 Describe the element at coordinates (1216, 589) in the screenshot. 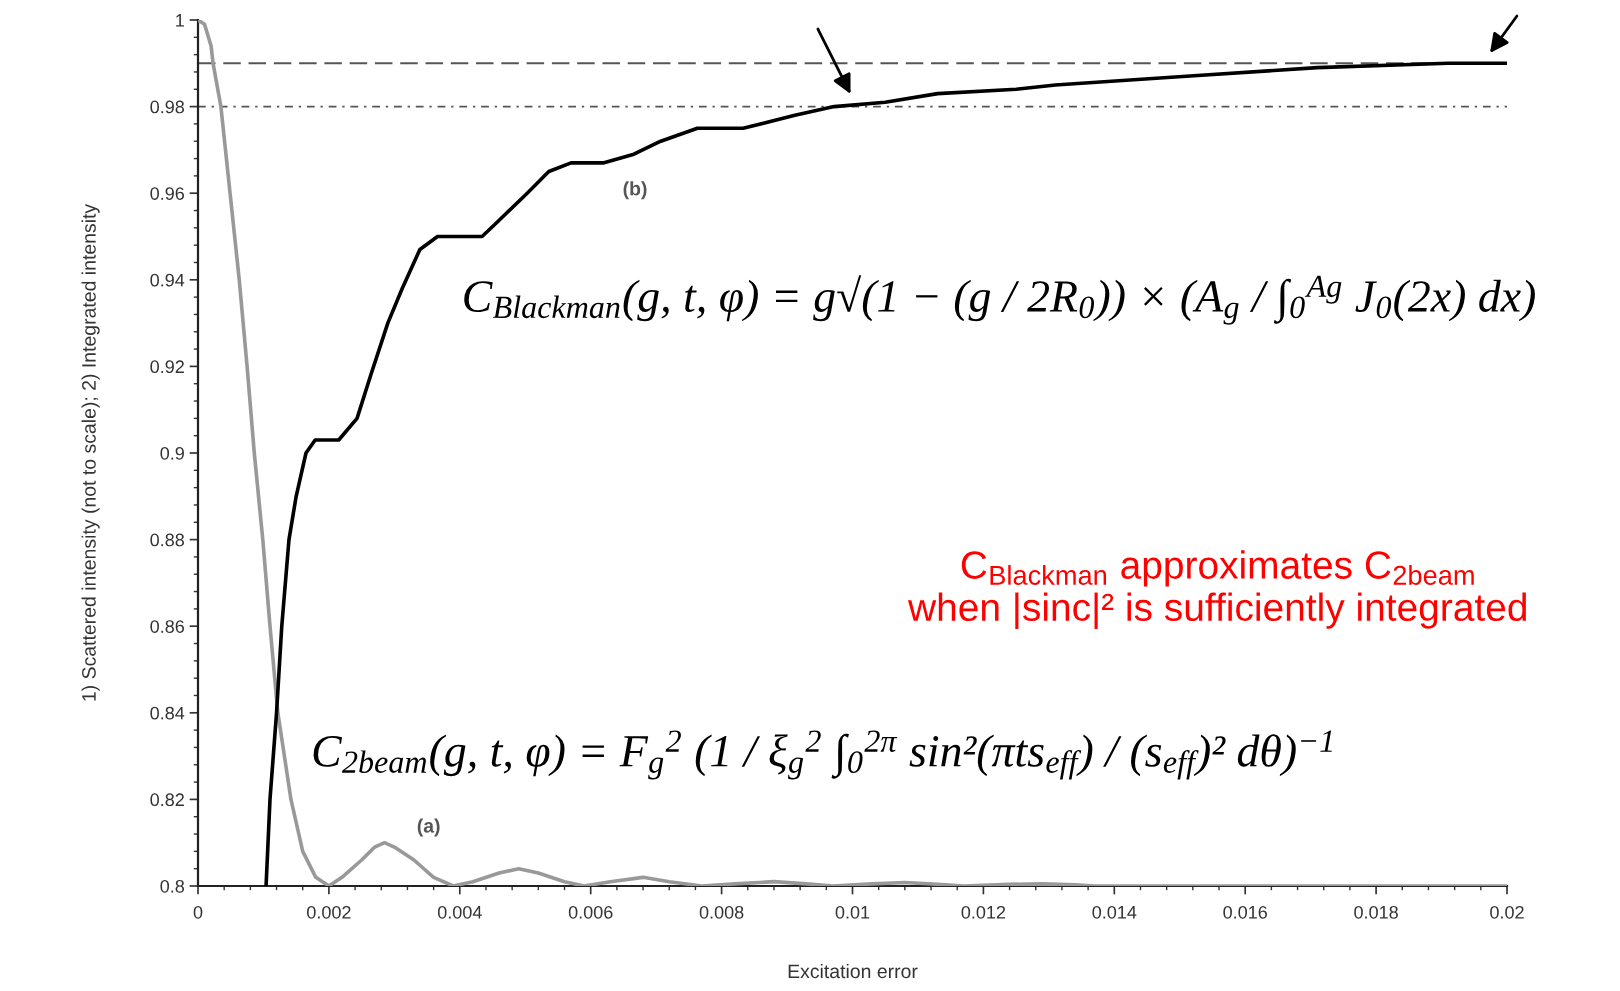

I see `annotation: C$_{Blackman}$ approximates C$_{2beam}$ when |sinc|² is sufficiently integrated` at that location.